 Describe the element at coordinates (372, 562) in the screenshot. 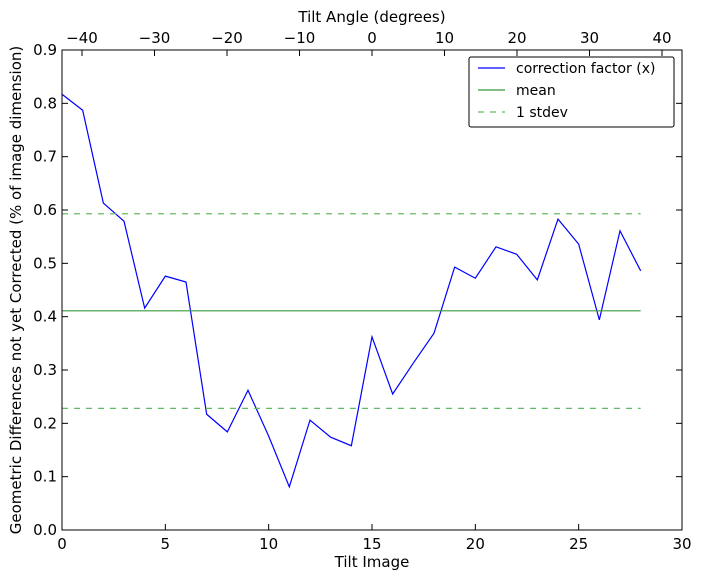

I see `x-axis-label: Tilt Image` at that location.